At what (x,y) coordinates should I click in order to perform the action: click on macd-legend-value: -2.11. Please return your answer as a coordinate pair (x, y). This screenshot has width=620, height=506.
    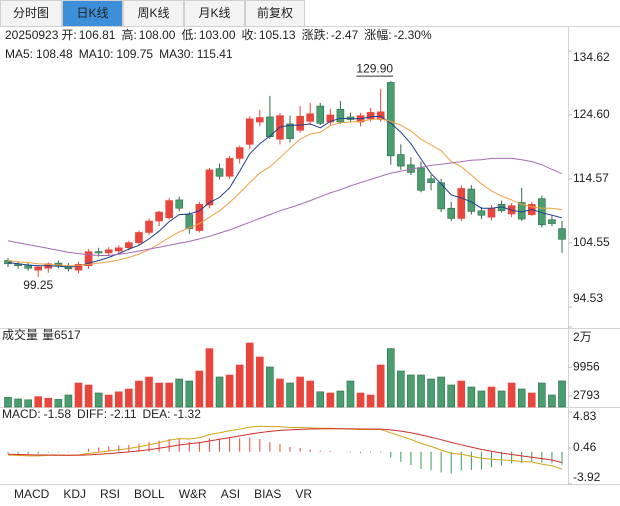
    Looking at the image, I should click on (123, 414).